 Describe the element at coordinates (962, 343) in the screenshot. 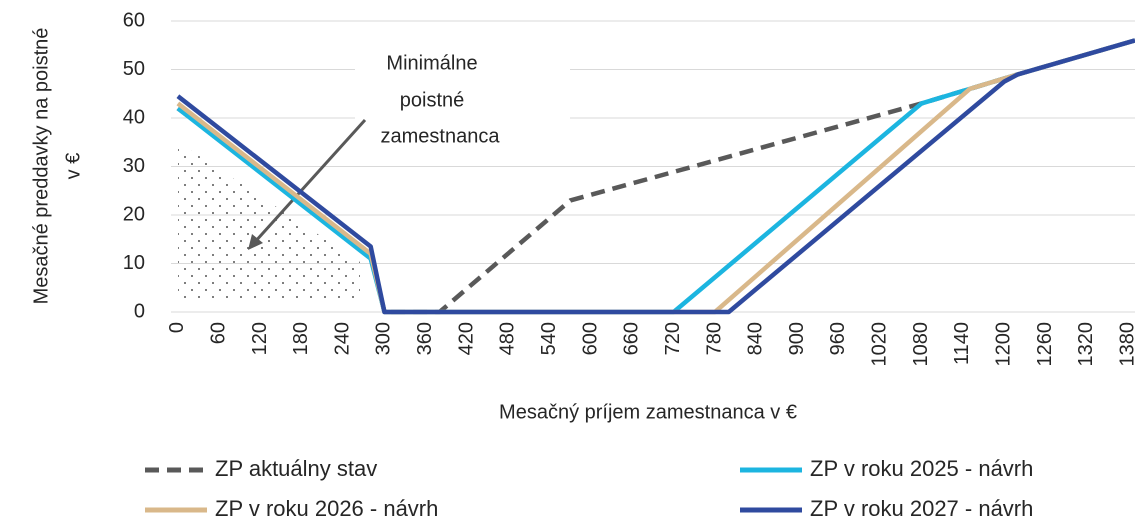

I see `x-tick-label: 1140` at that location.